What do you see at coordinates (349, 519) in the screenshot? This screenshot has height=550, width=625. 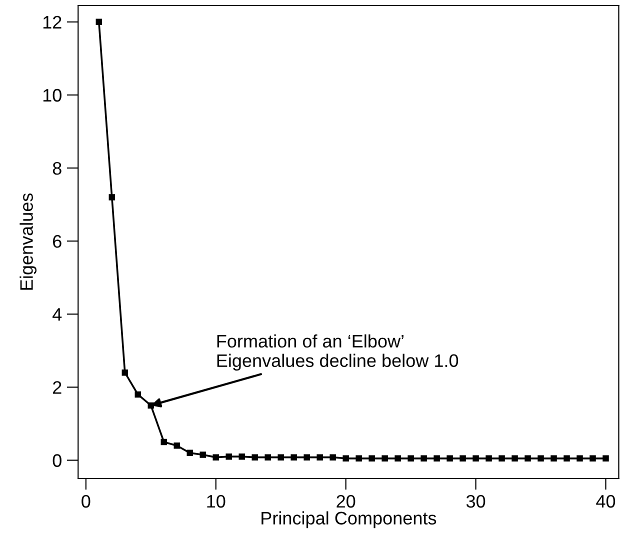 I see `x-axis-title: Principal Components` at bounding box center [349, 519].